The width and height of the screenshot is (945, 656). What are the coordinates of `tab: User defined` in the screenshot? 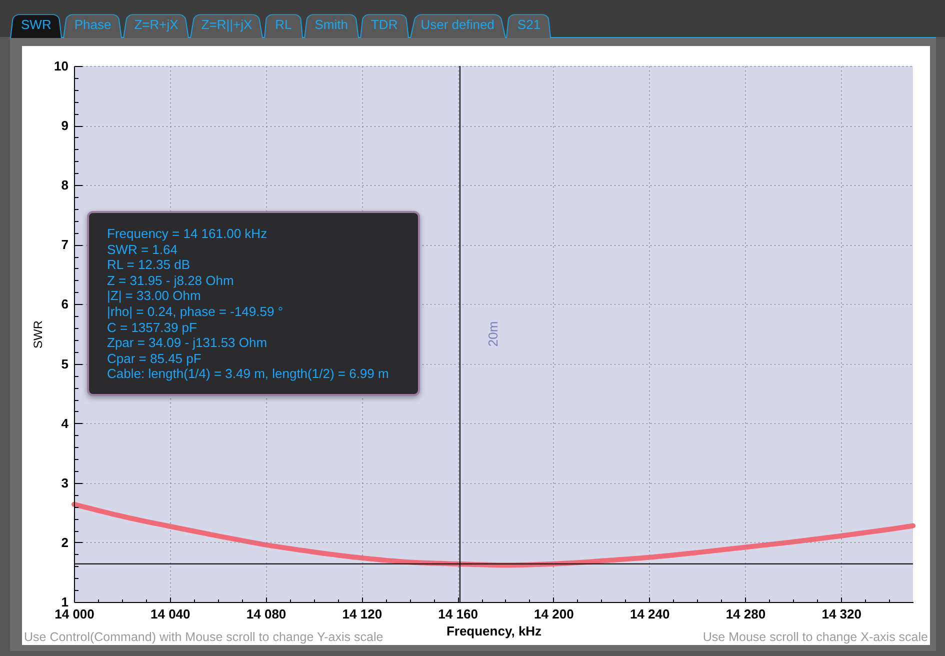 It's located at (458, 24).